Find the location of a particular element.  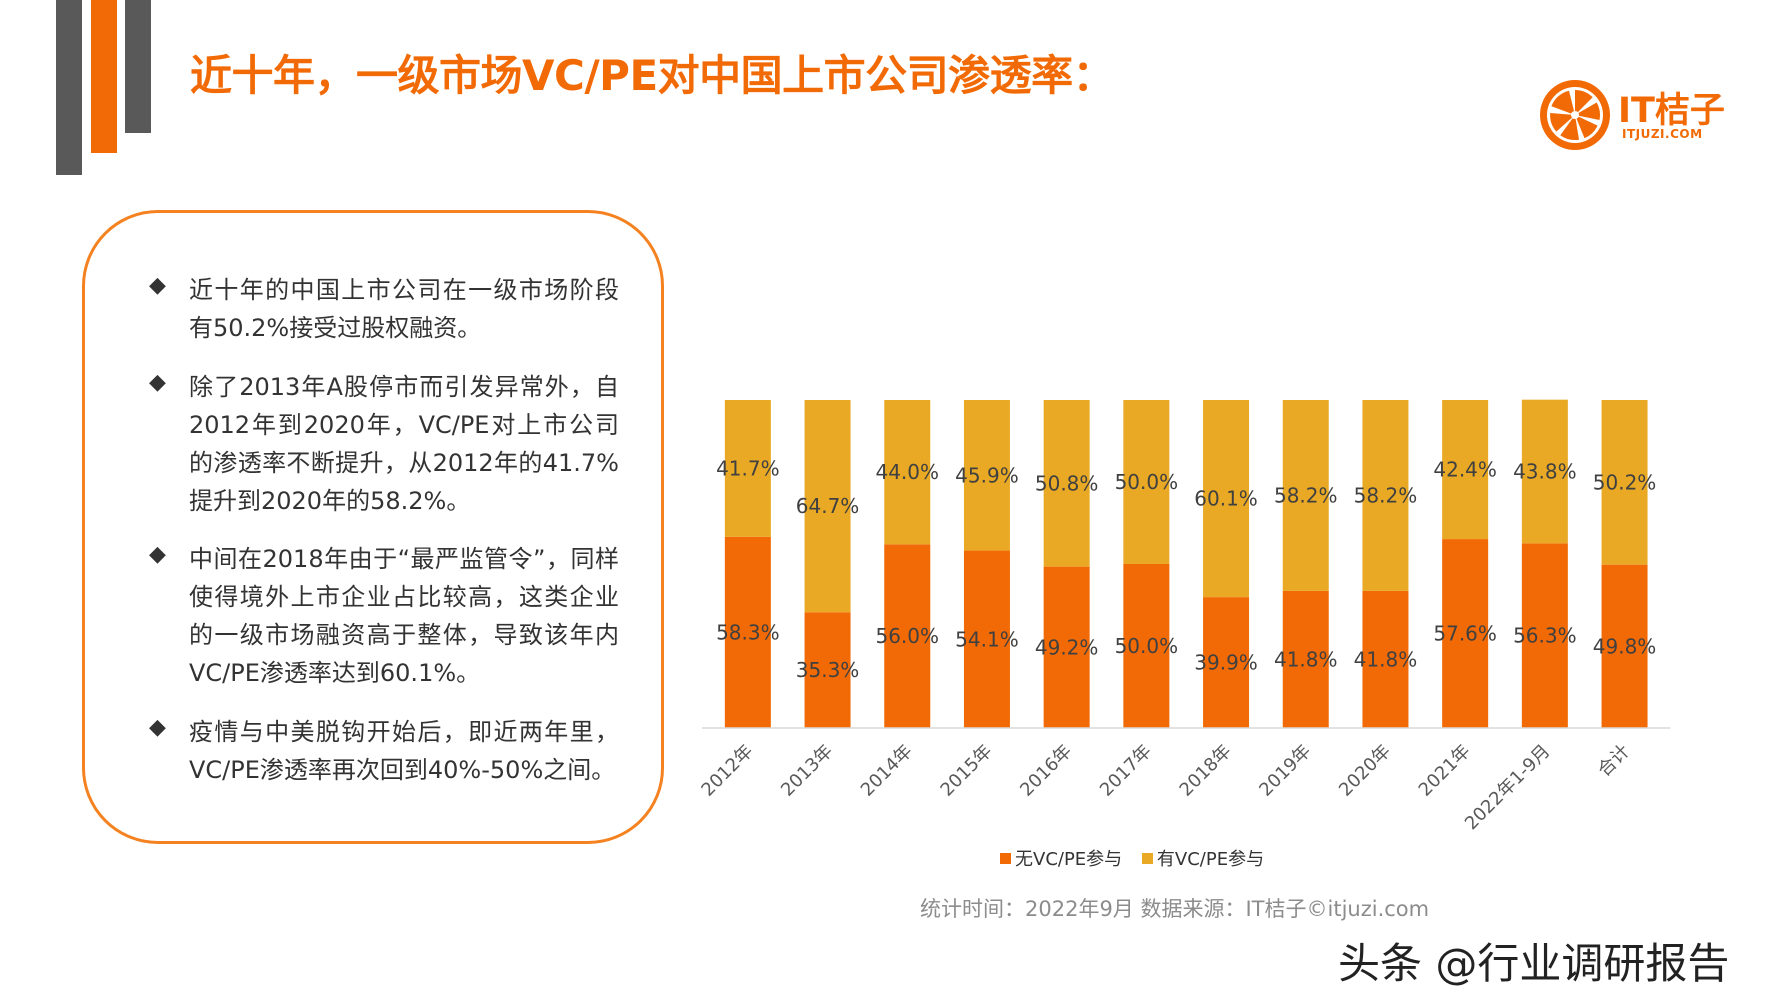

data-label: 41.7% is located at coordinates (748, 468).